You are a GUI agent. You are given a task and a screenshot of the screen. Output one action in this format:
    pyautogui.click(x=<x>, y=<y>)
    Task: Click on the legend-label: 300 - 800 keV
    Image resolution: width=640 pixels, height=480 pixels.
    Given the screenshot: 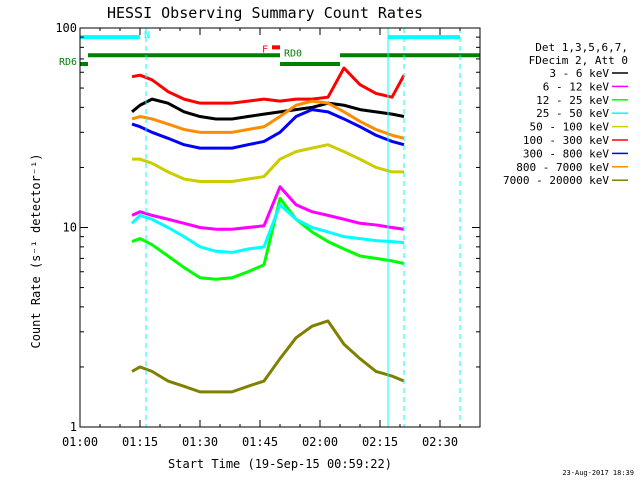 What is the action you would take?
    pyautogui.click(x=566, y=153)
    